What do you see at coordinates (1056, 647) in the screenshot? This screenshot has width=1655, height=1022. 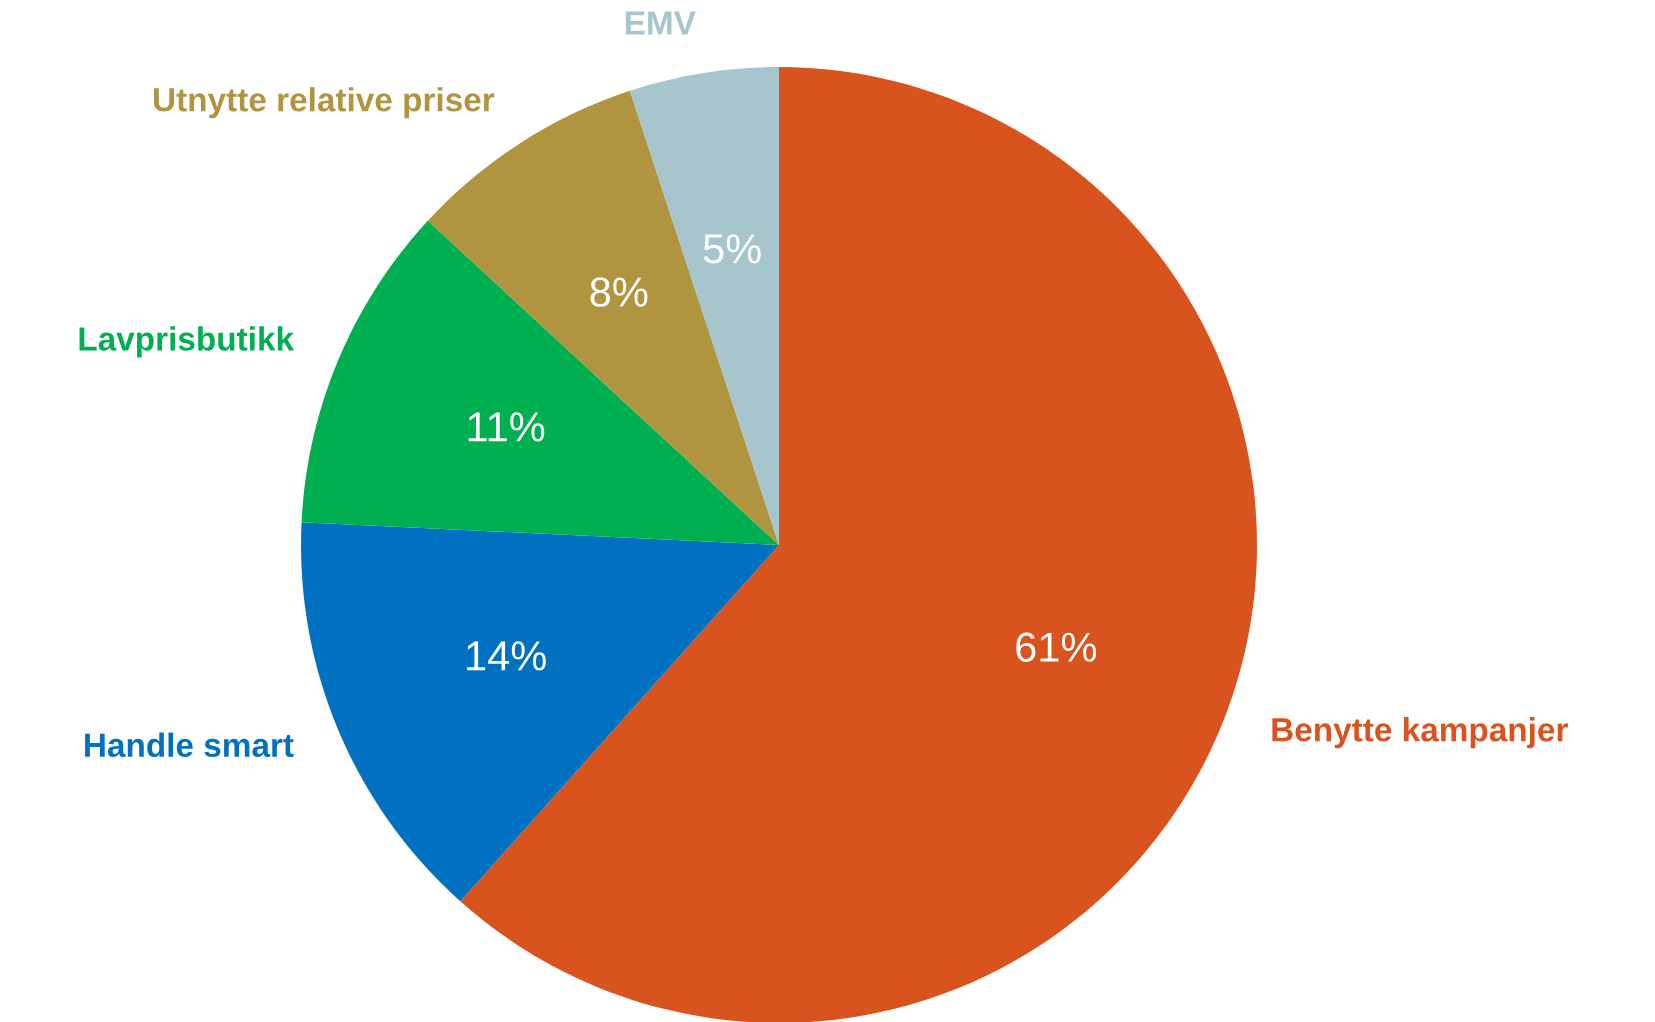 I see `data-label: 61%` at bounding box center [1056, 647].